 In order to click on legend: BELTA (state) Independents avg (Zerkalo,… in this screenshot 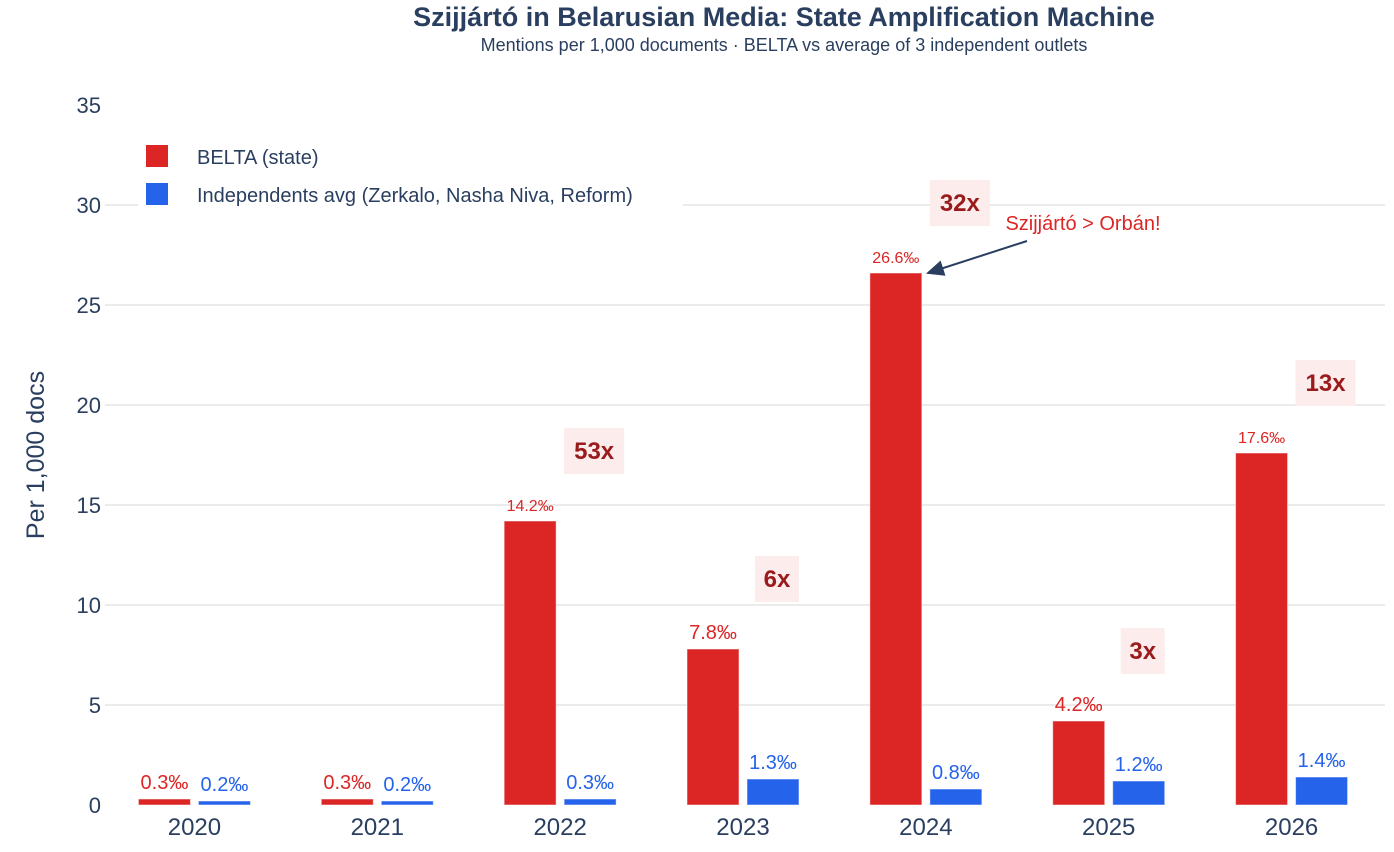, I will do `click(410, 176)`.